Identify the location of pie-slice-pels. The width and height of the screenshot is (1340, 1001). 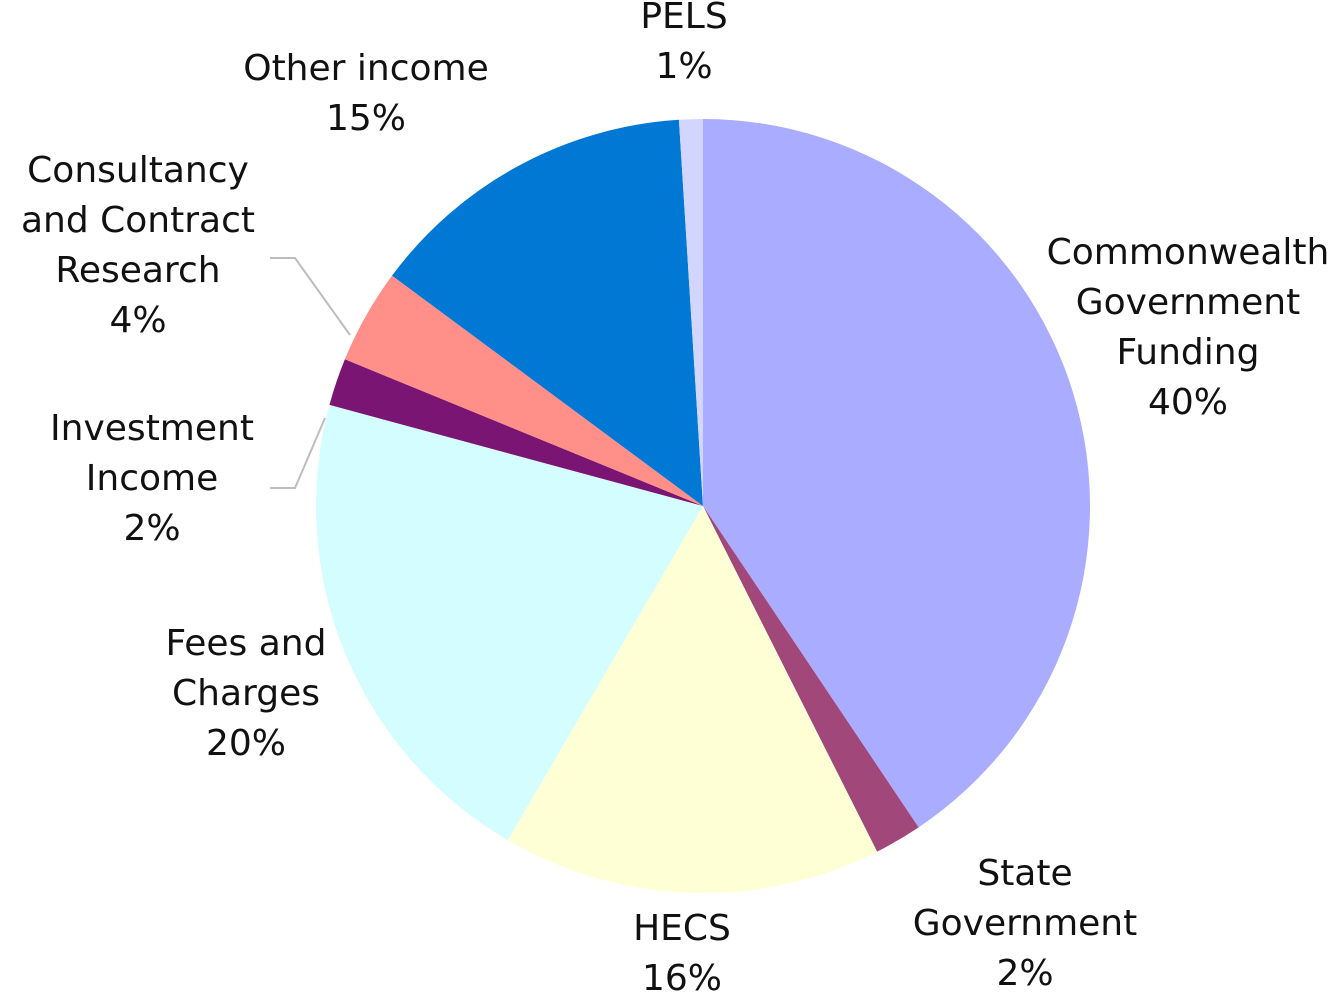
(690, 312).